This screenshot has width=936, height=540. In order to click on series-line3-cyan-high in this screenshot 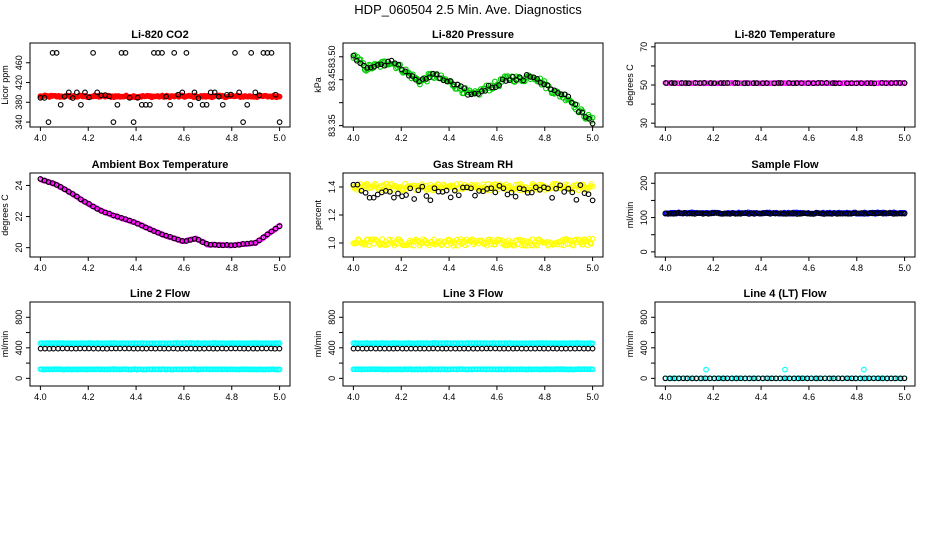, I will do `click(473, 343)`.